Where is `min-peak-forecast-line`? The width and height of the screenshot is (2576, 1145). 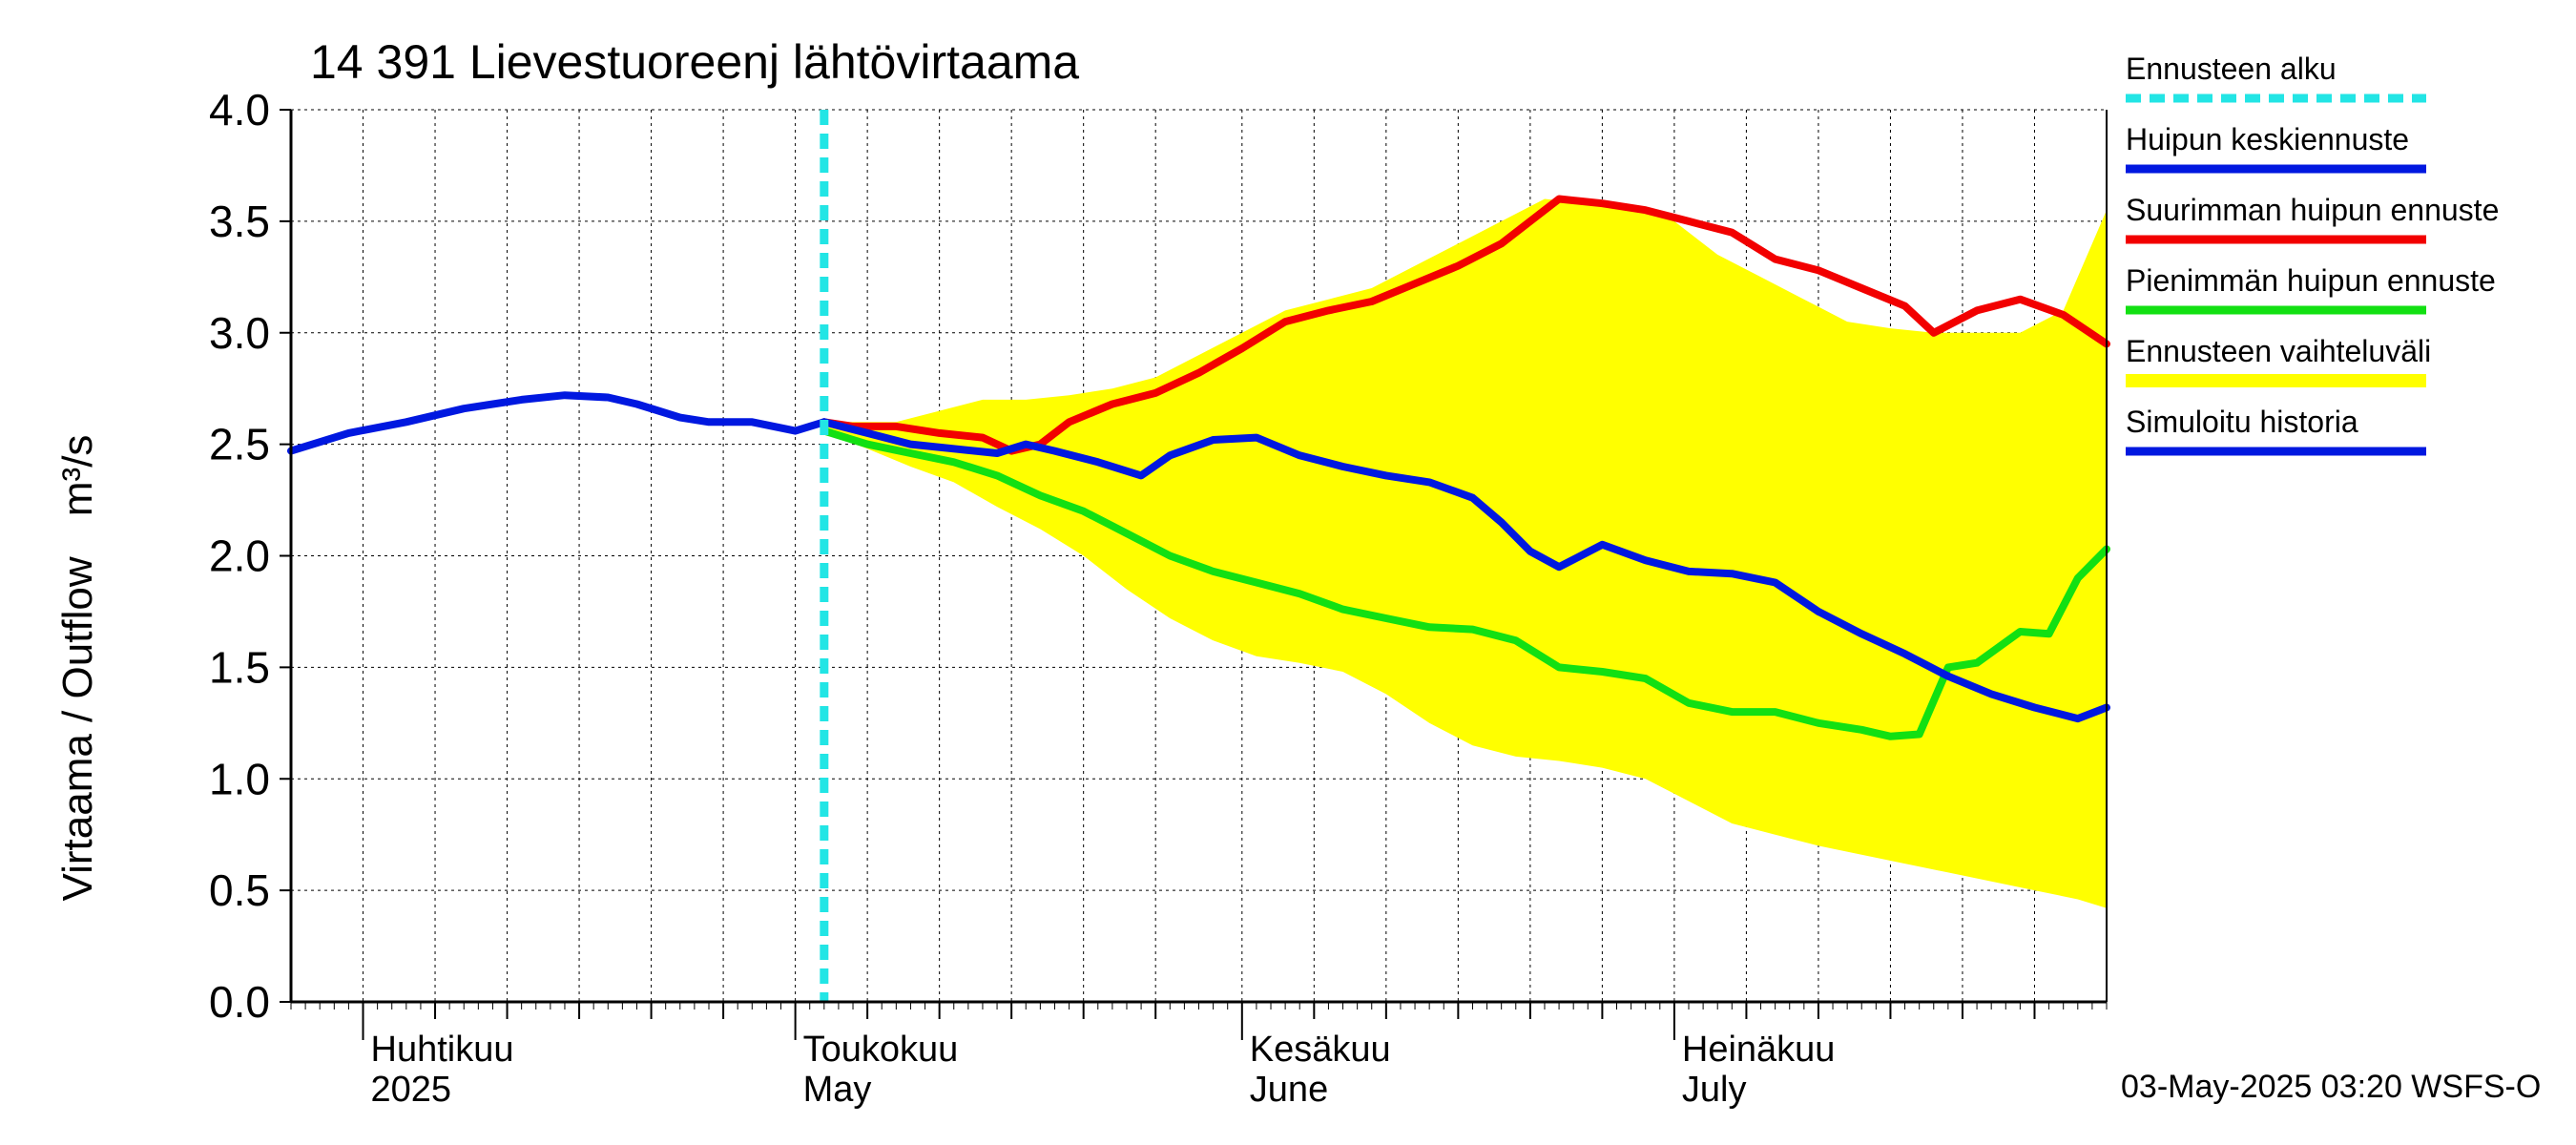 min-peak-forecast-line is located at coordinates (1465, 583).